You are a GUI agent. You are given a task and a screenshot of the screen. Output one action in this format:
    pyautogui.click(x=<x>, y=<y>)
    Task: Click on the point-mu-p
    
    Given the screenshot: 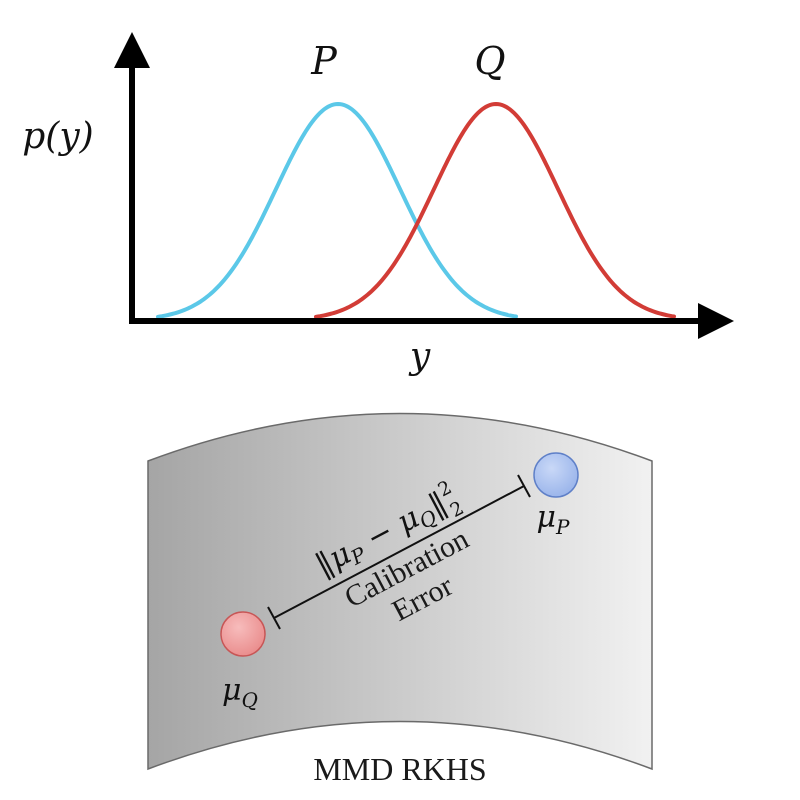 What is the action you would take?
    pyautogui.click(x=556, y=475)
    